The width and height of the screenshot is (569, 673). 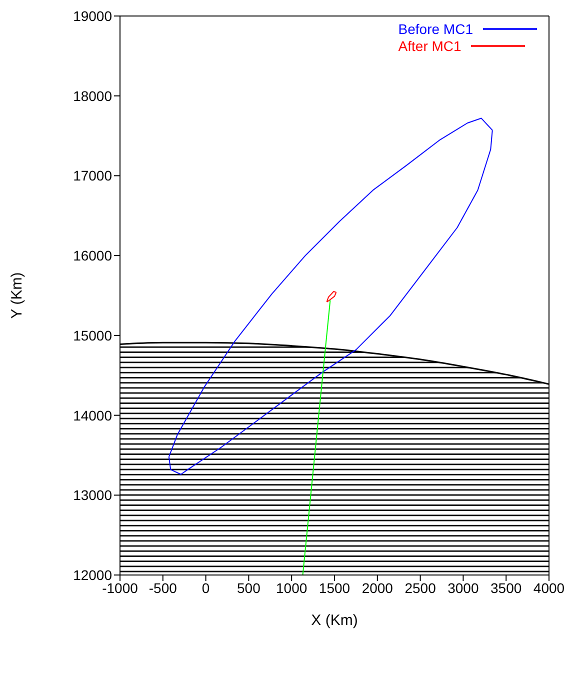 What do you see at coordinates (92, 495) in the screenshot?
I see `y-tick-label: 13000` at bounding box center [92, 495].